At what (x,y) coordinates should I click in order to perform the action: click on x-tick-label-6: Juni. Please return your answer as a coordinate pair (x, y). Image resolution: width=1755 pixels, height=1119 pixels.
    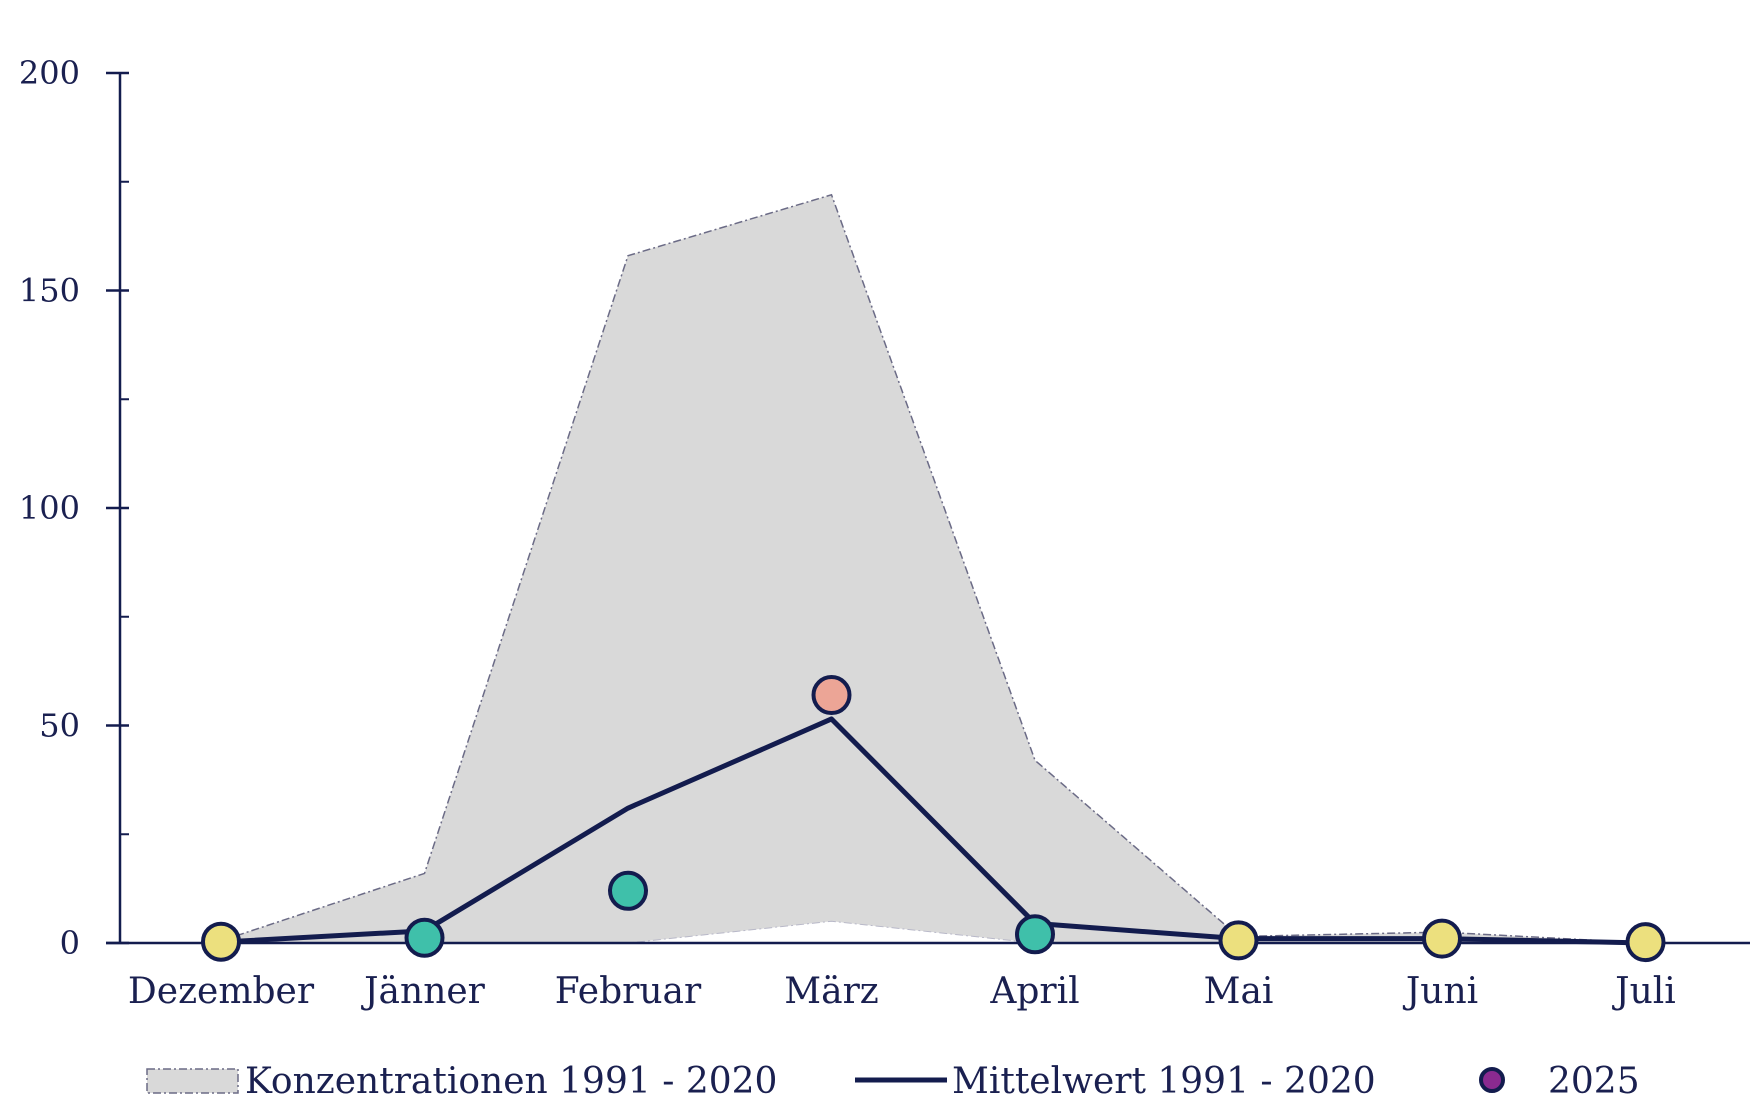
    Looking at the image, I should click on (1440, 991).